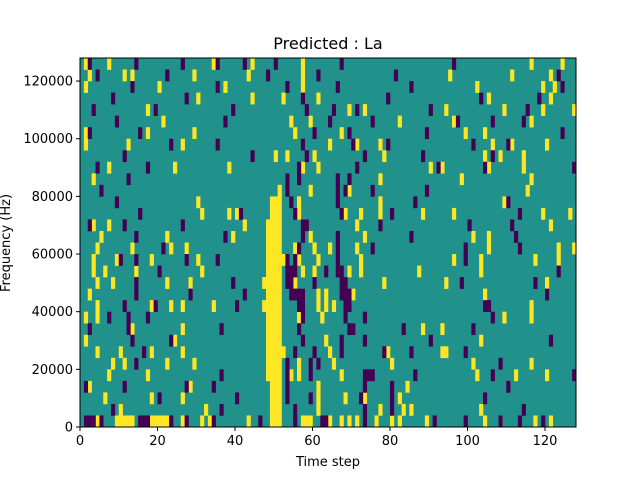  What do you see at coordinates (467, 441) in the screenshot?
I see `x-tick-label: 100` at bounding box center [467, 441].